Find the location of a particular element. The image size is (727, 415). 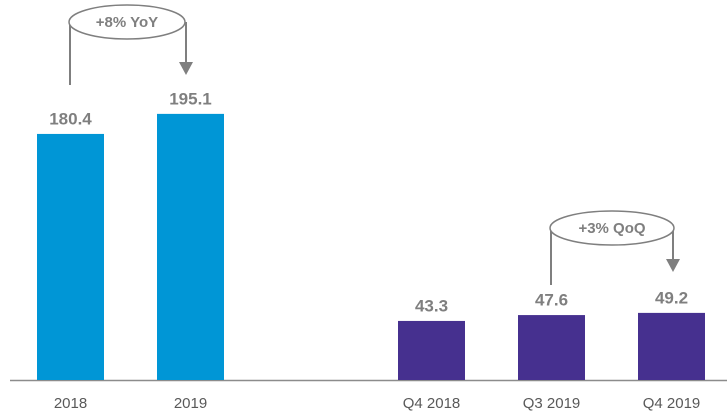

annotation-text: +3% QoQ is located at coordinates (611, 228).